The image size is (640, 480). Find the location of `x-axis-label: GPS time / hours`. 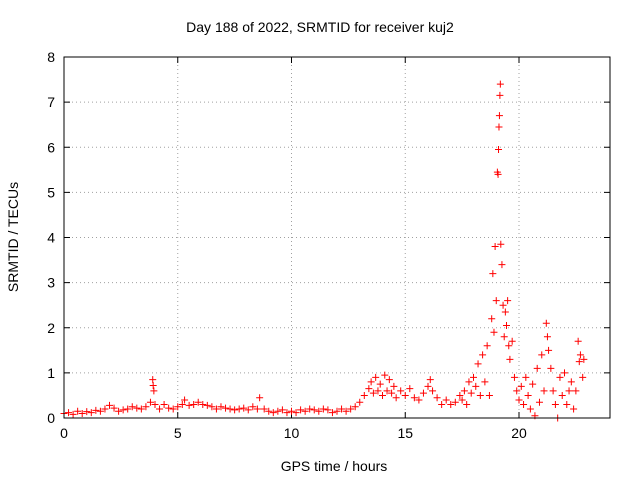

x-axis-label: GPS time / hours is located at coordinates (334, 466).